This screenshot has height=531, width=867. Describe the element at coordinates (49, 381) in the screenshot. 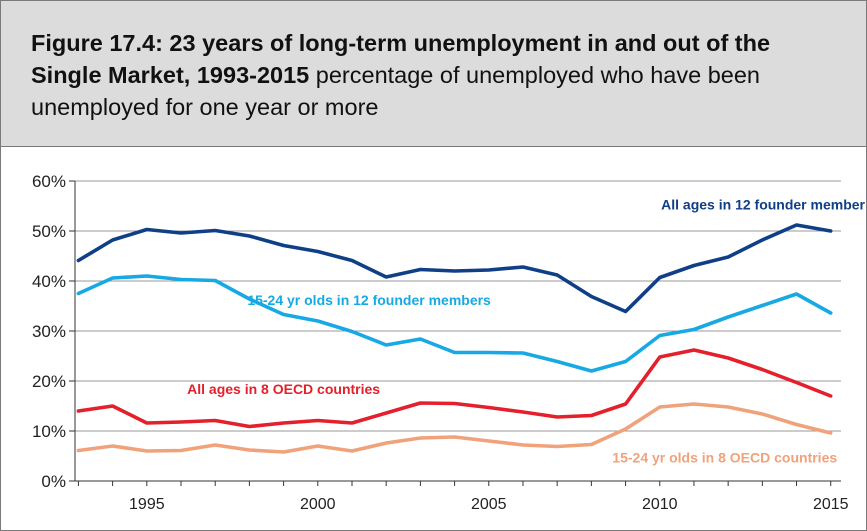

I see `y-tick-label: 20%` at that location.